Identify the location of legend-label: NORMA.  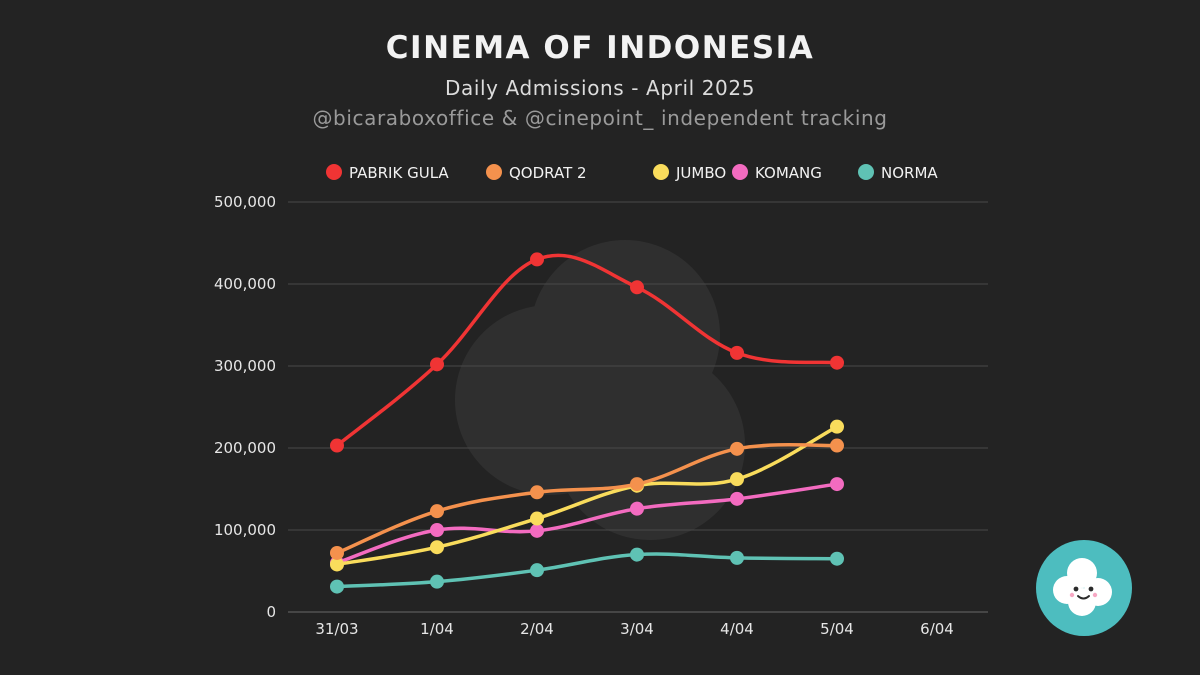
(909, 173).